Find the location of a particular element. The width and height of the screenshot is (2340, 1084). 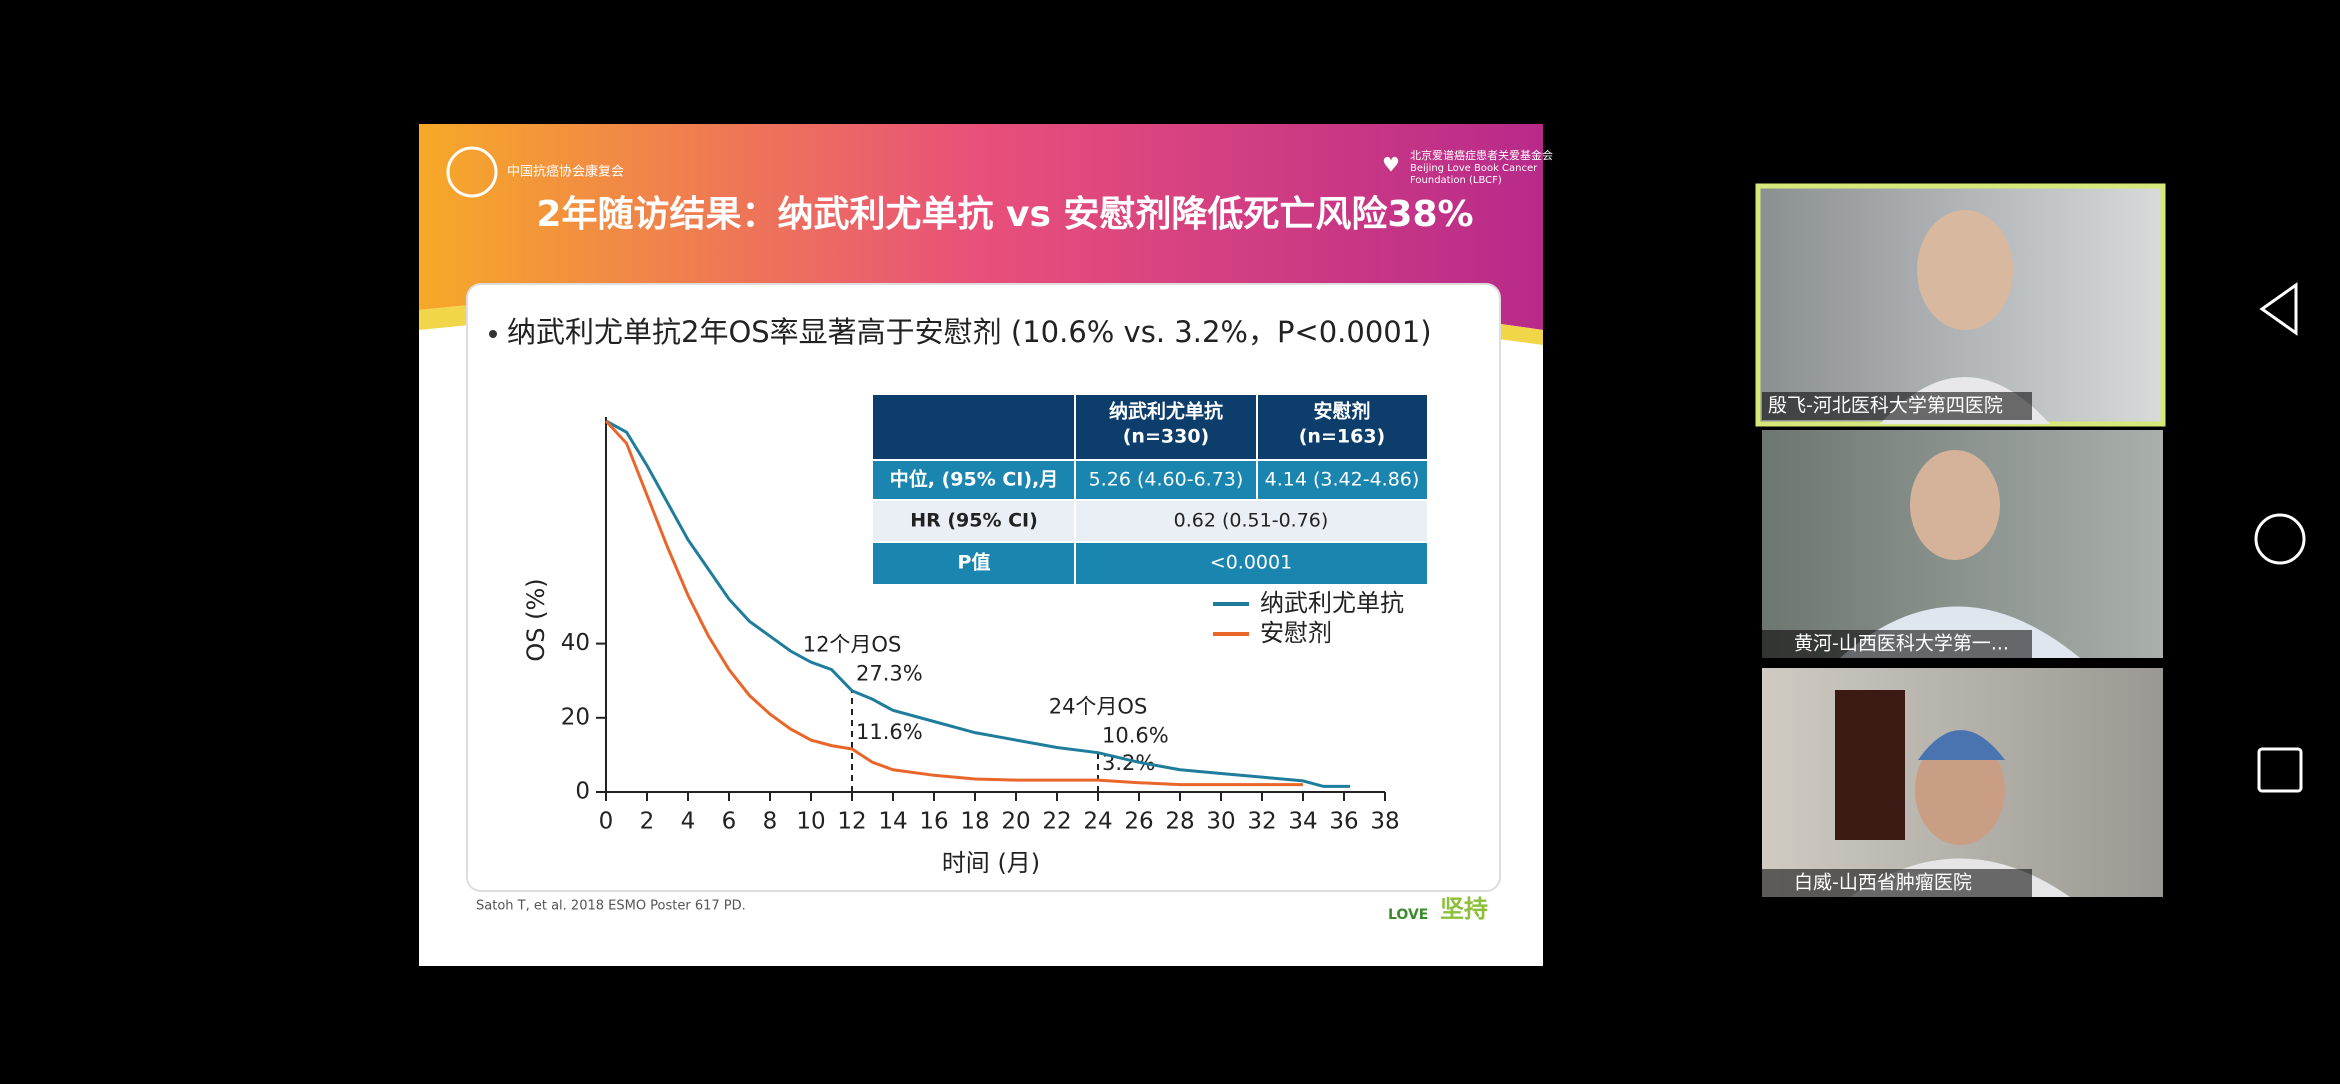

cell: 0.62 (0.51-0.76) is located at coordinates (1251, 521).